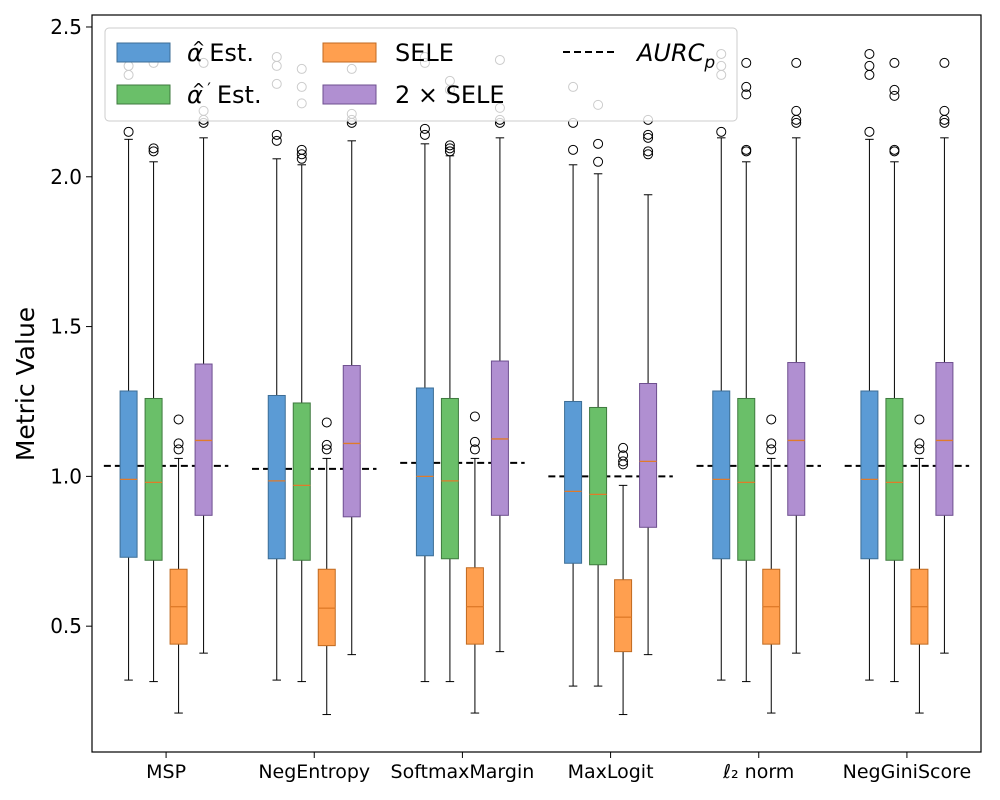 This screenshot has height=800, width=1000. Describe the element at coordinates (198, 47) in the screenshot. I see `legend-alpha-hat: ^` at that location.